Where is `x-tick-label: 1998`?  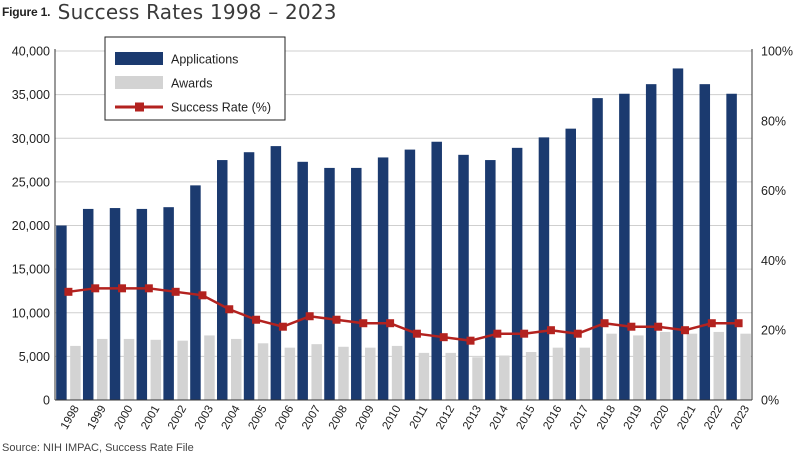 x-tick-label: 1998 is located at coordinates (70, 418).